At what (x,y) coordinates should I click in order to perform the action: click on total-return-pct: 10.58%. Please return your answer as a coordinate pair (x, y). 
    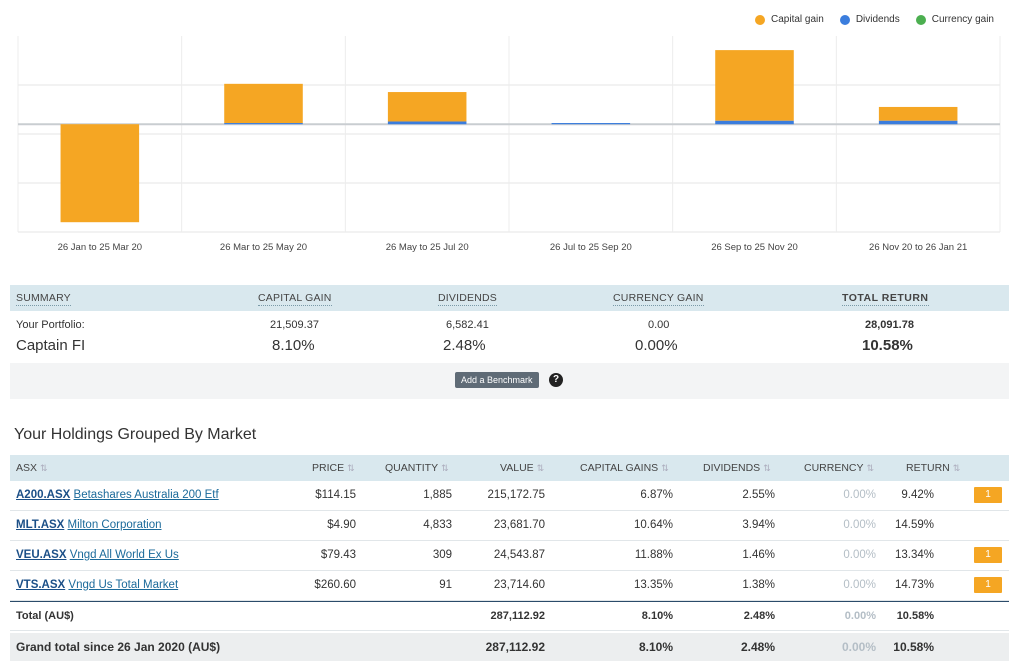
    Looking at the image, I should click on (887, 345).